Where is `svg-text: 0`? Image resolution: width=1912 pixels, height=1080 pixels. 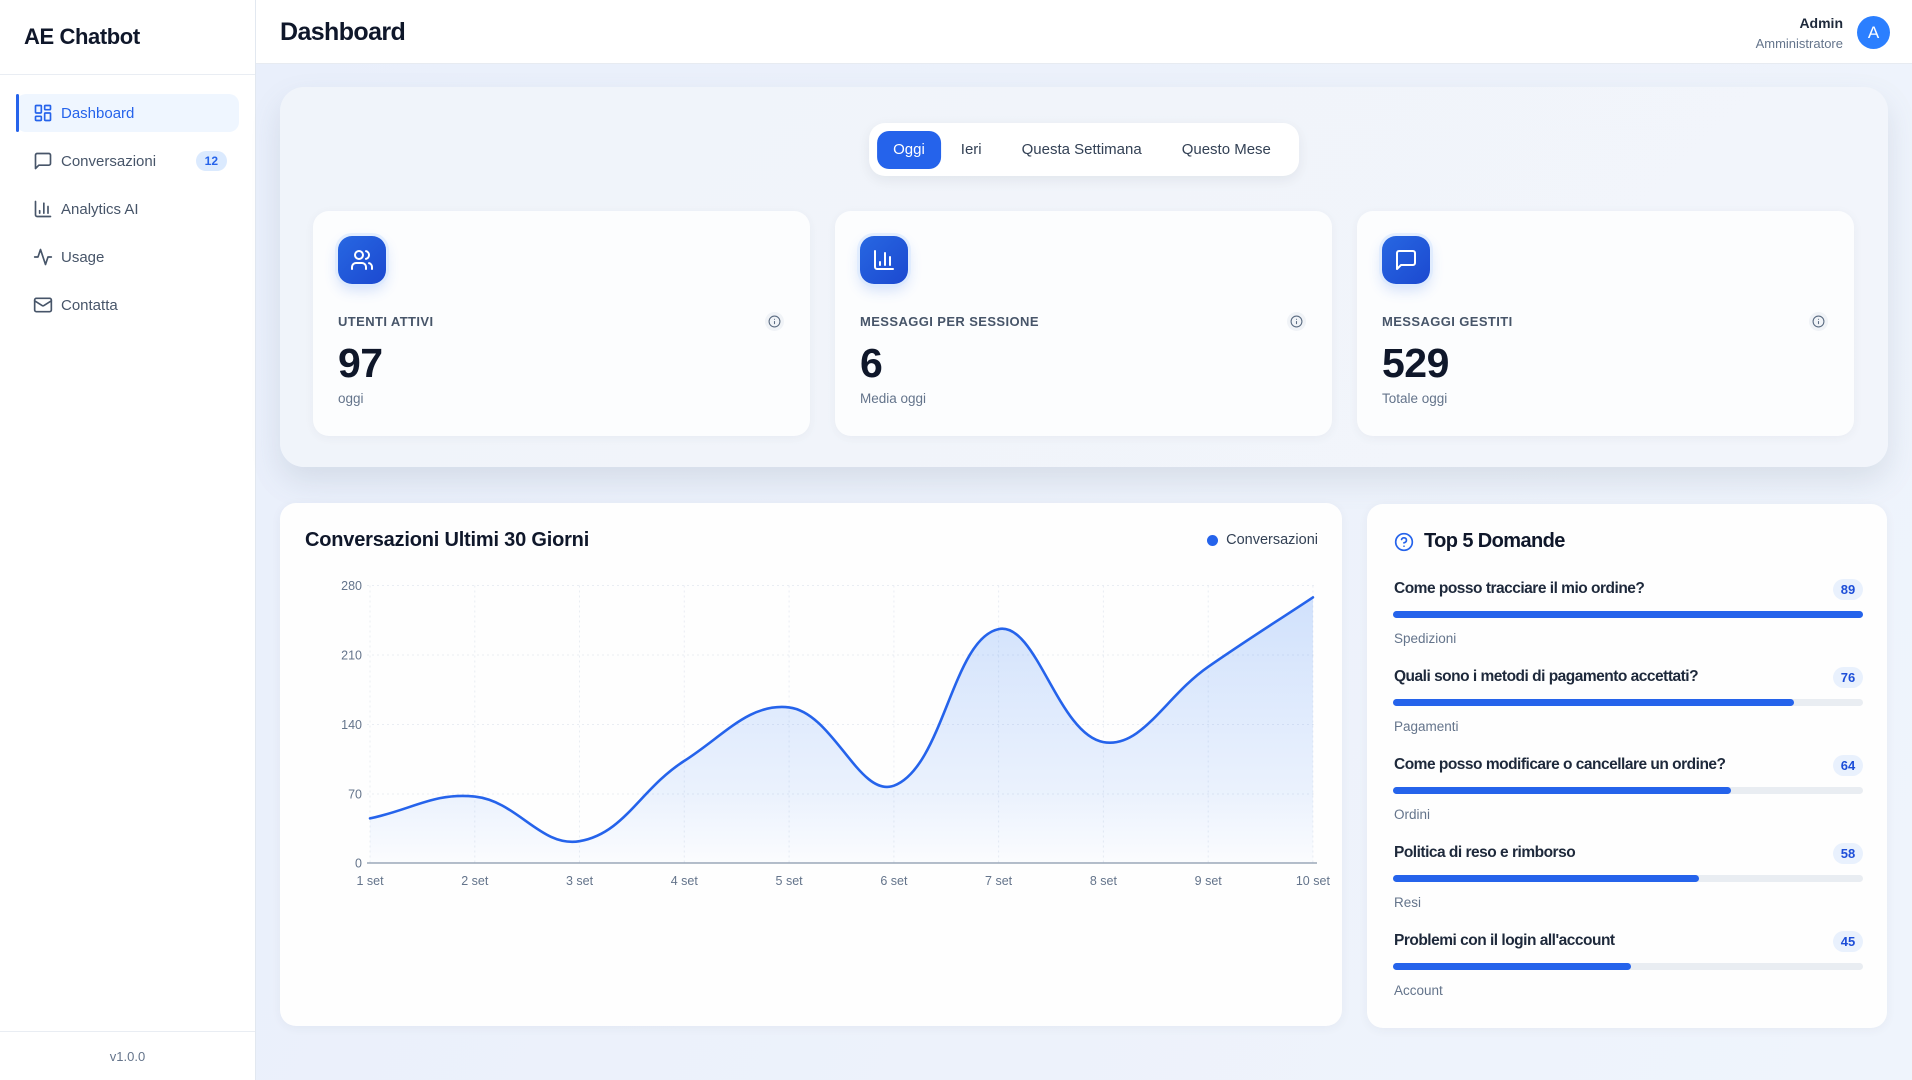
svg-text: 0 is located at coordinates (358, 864).